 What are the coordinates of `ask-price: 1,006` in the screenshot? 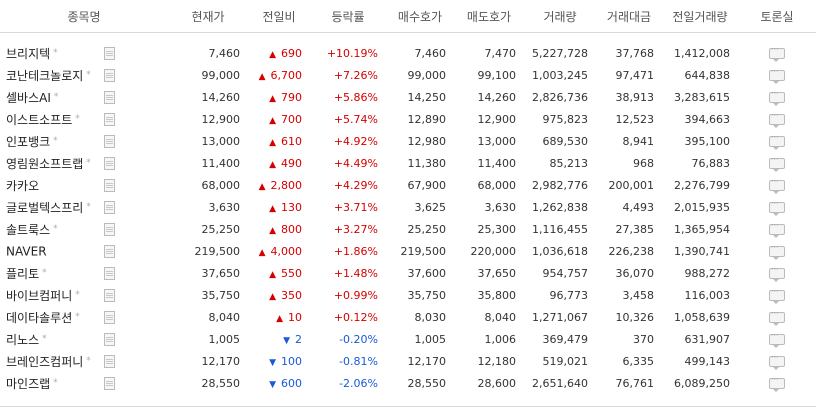 It's located at (500, 339).